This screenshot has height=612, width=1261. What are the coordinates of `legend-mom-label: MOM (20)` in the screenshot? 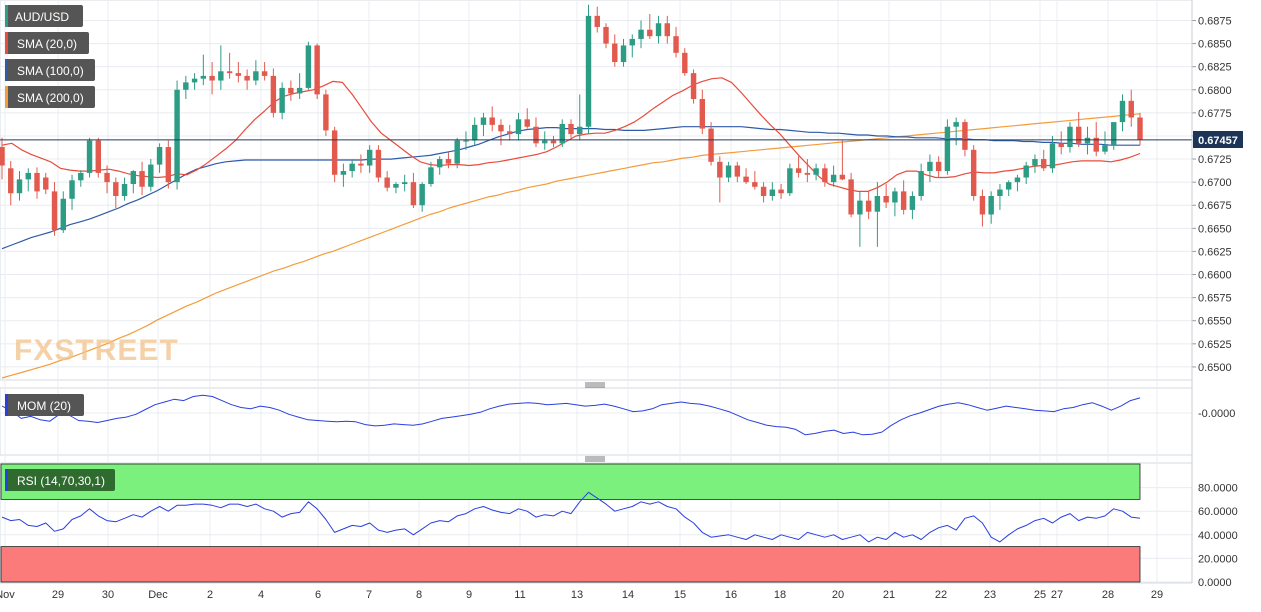 It's located at (44, 406).